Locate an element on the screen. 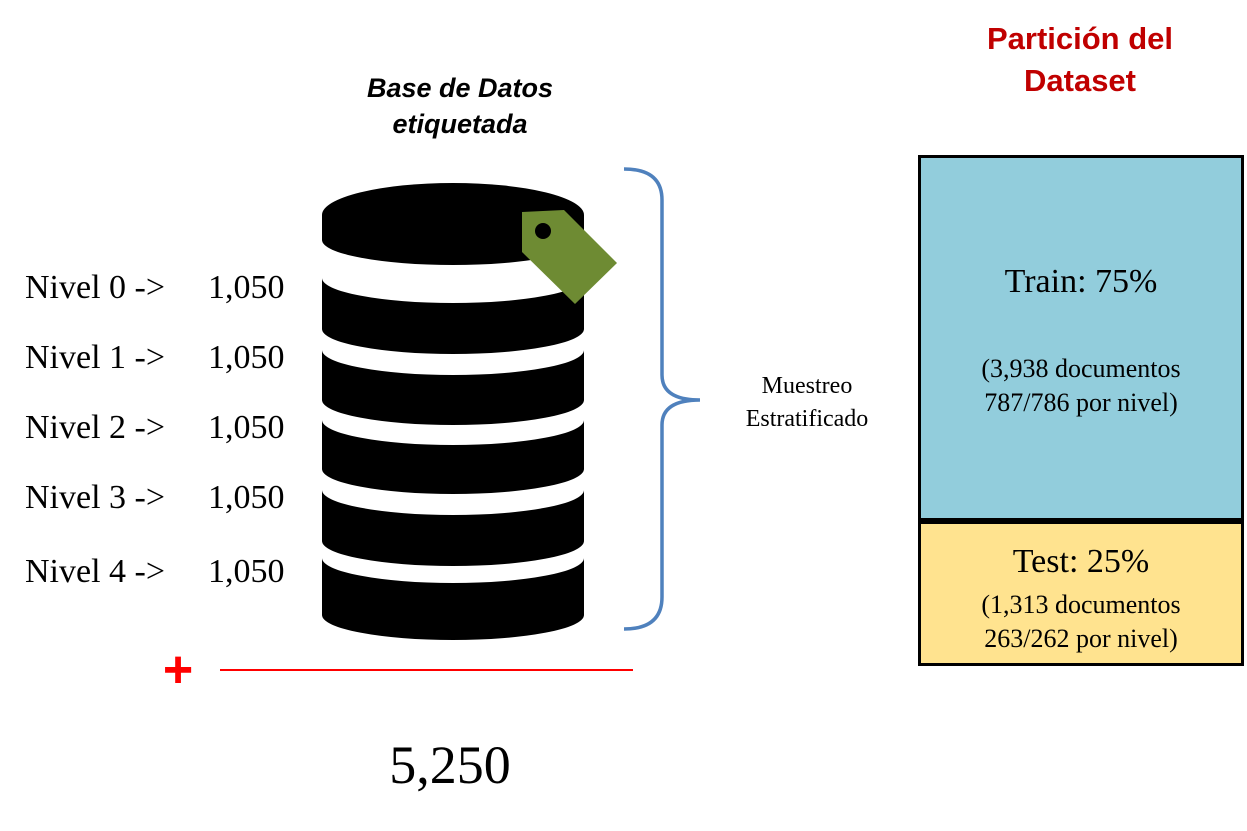 This screenshot has width=1247, height=831. level-label: Nivel 1 -> is located at coordinates (95, 357).